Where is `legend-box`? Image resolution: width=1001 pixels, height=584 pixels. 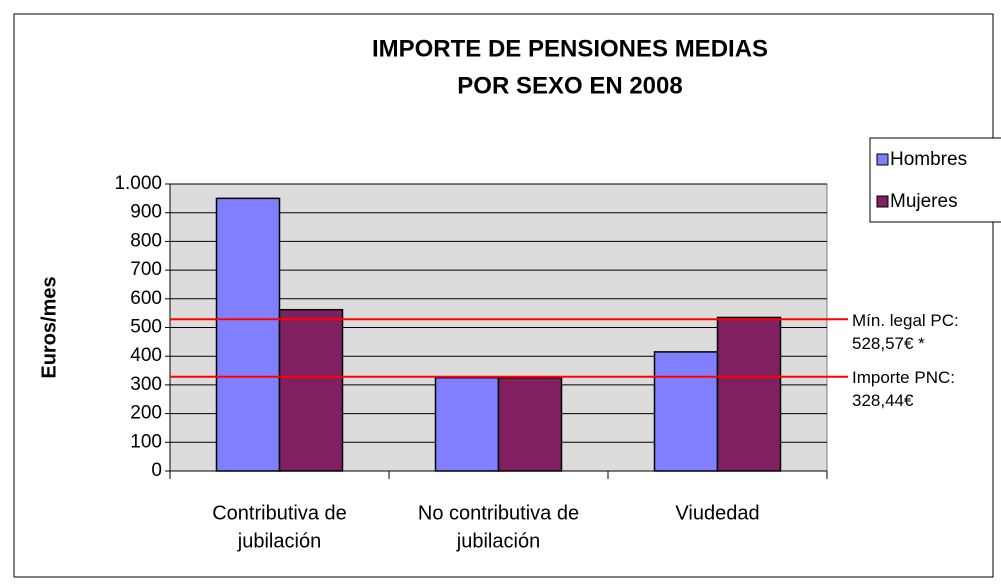 legend-box is located at coordinates (935, 180).